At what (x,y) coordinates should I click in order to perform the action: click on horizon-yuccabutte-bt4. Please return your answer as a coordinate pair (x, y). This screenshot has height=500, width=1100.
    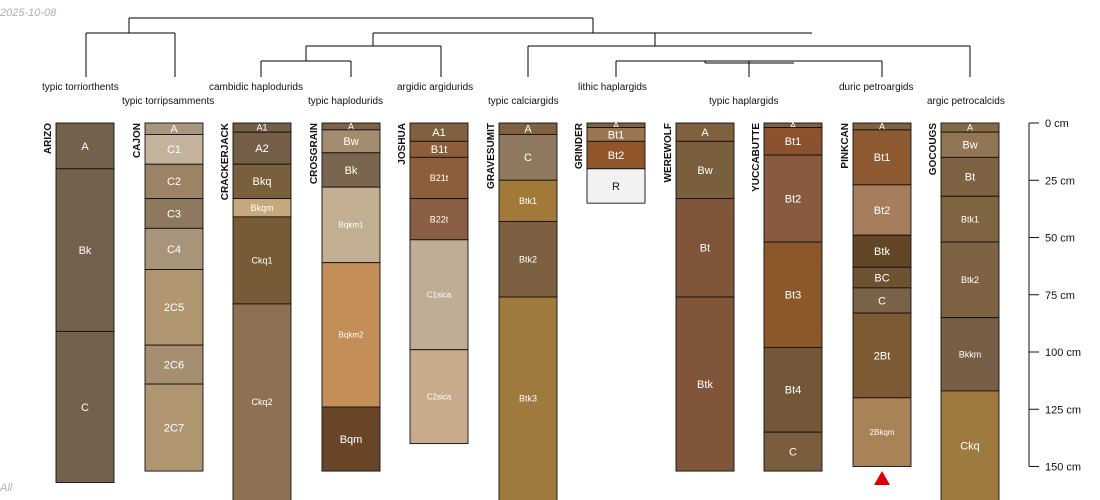
    Looking at the image, I should click on (793, 389).